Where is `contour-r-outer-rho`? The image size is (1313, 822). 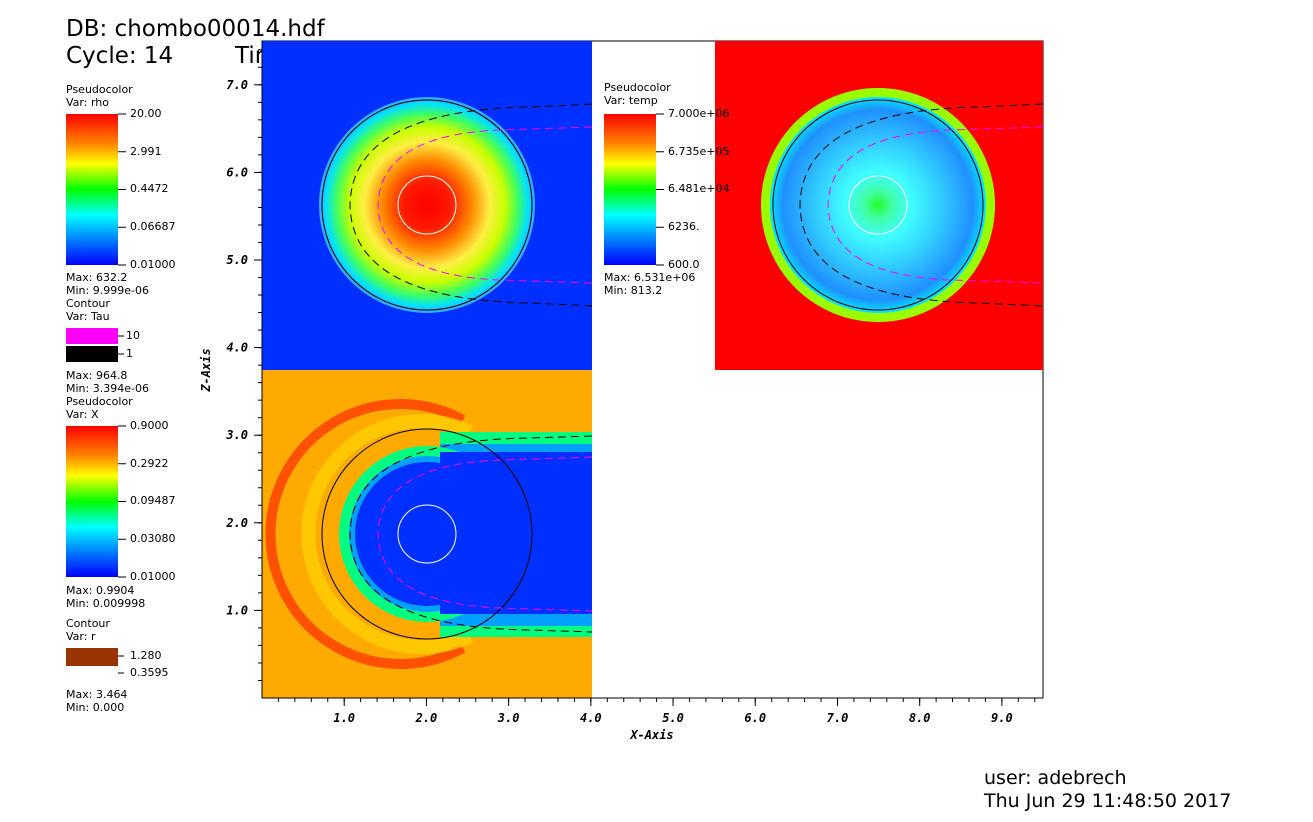 contour-r-outer-rho is located at coordinates (427, 205).